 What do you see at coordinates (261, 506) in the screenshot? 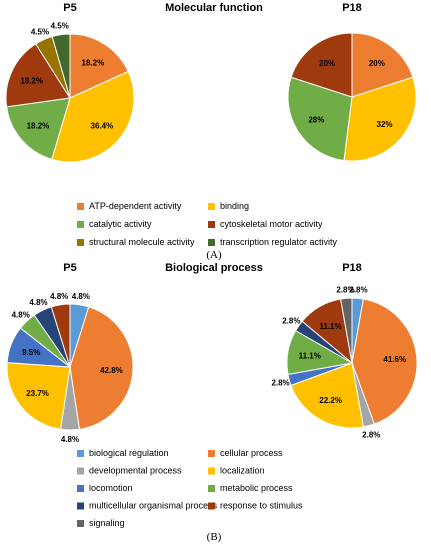
I see `legend-label: response to stimulus` at bounding box center [261, 506].